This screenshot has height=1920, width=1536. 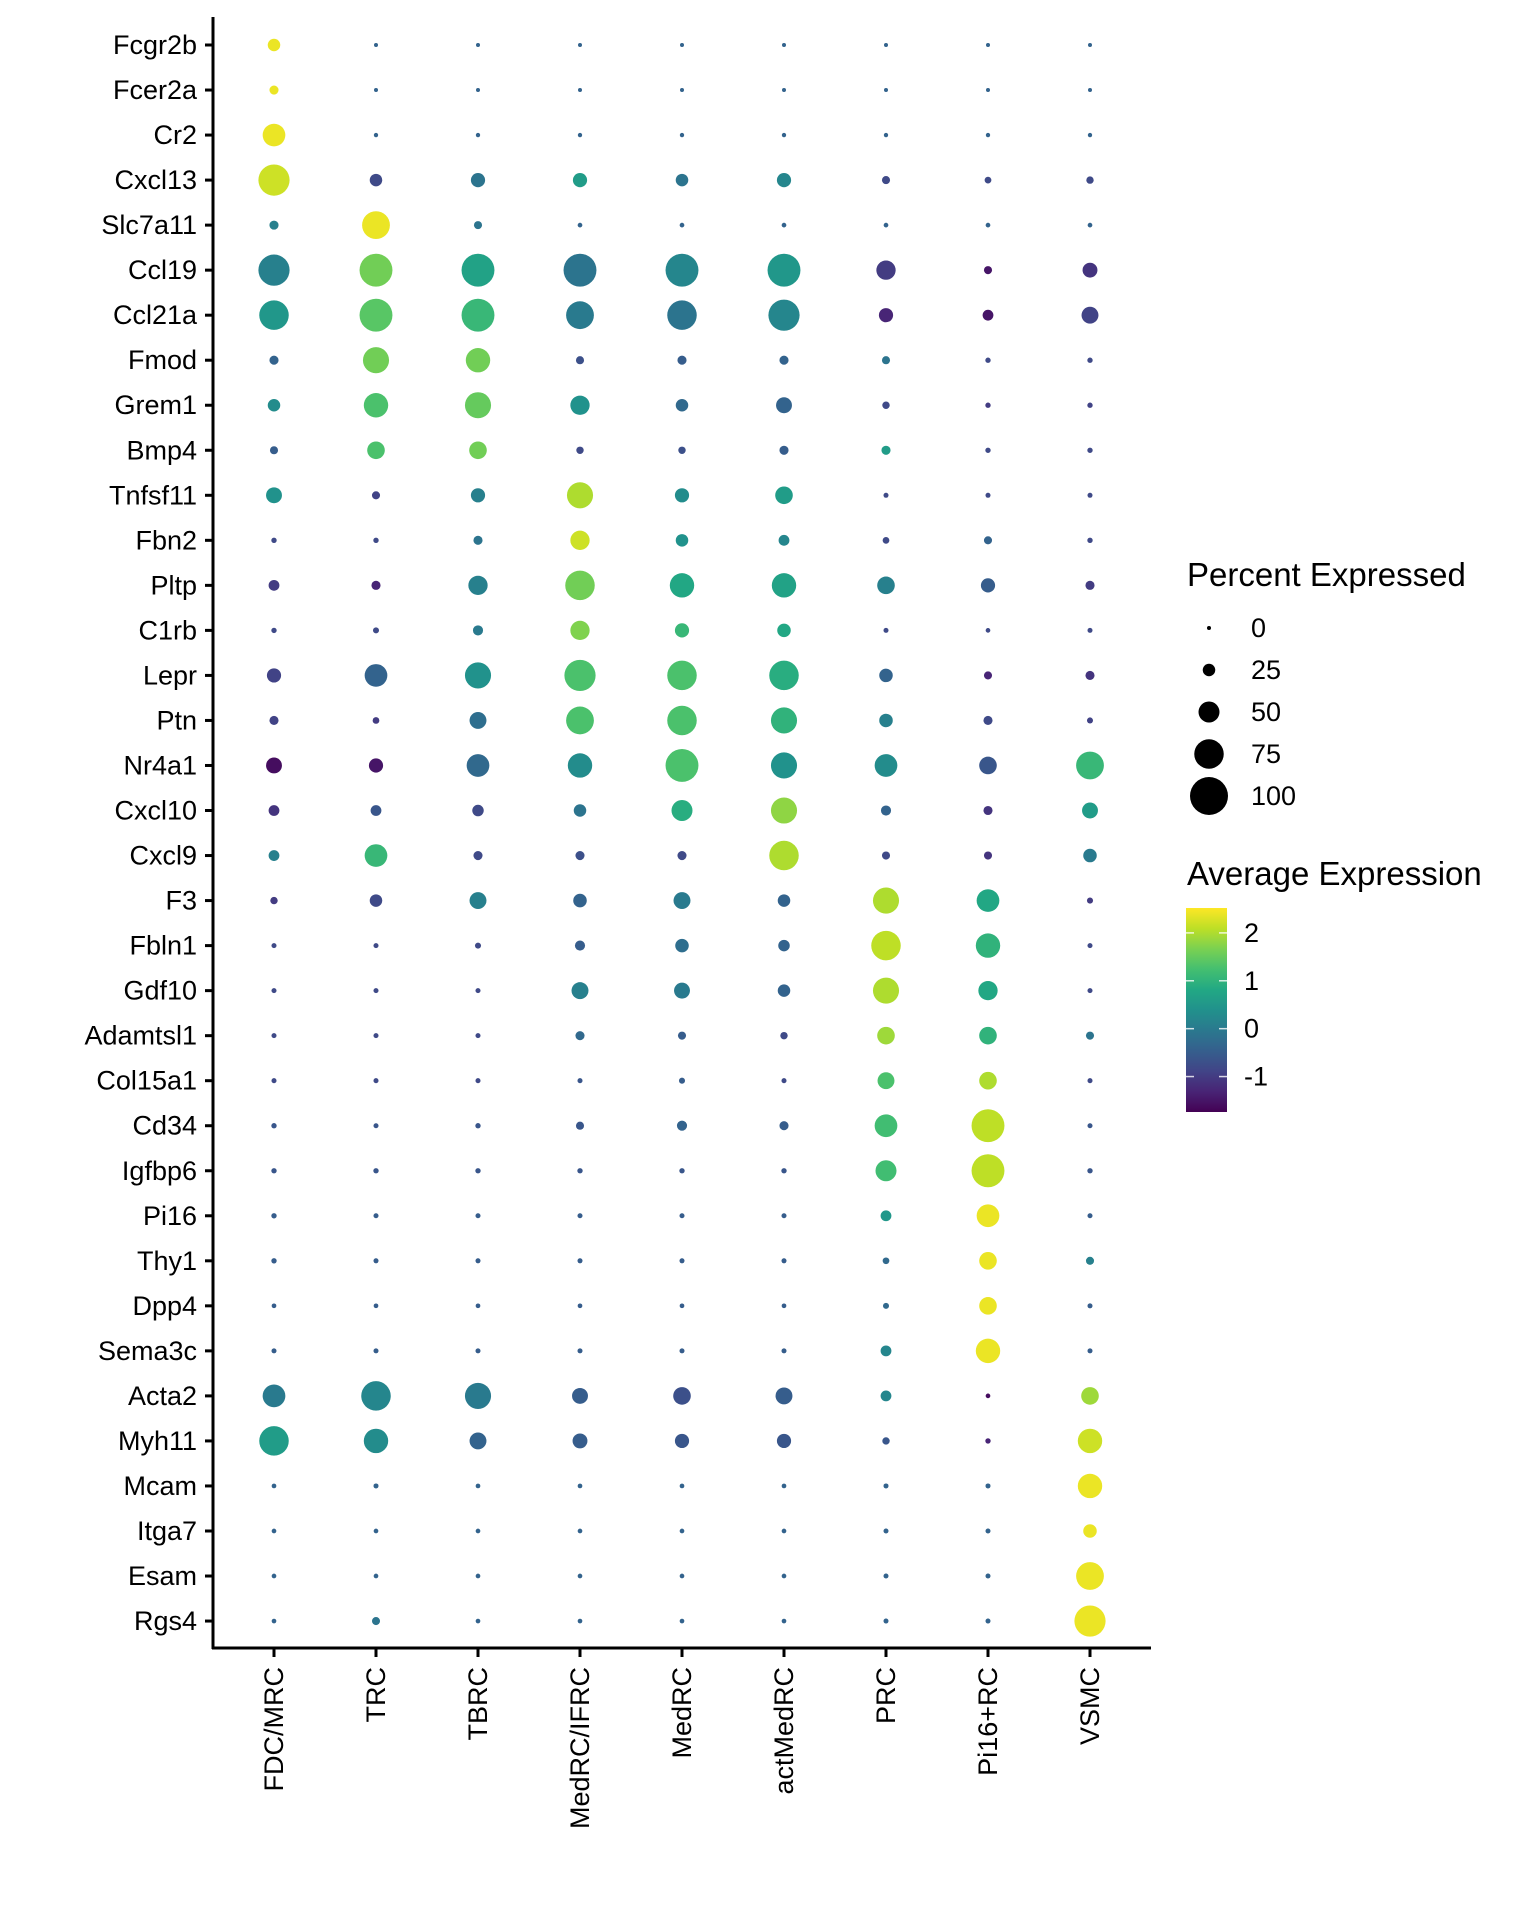 I want to click on dot-ccl21a-vsmc, so click(x=1090, y=315).